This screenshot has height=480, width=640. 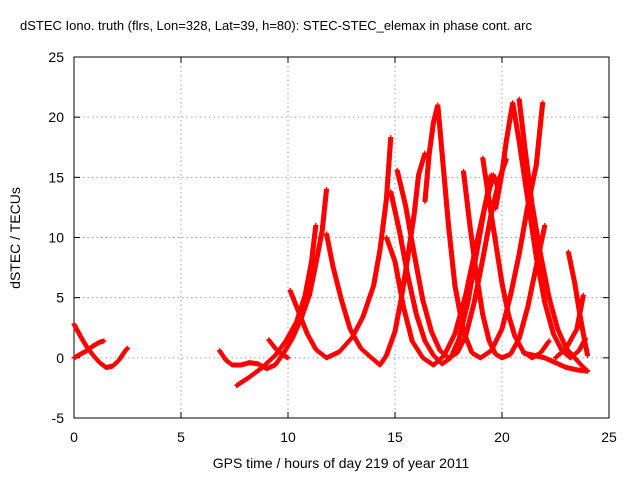 What do you see at coordinates (181, 437) in the screenshot?
I see `x-tick-label: 5` at bounding box center [181, 437].